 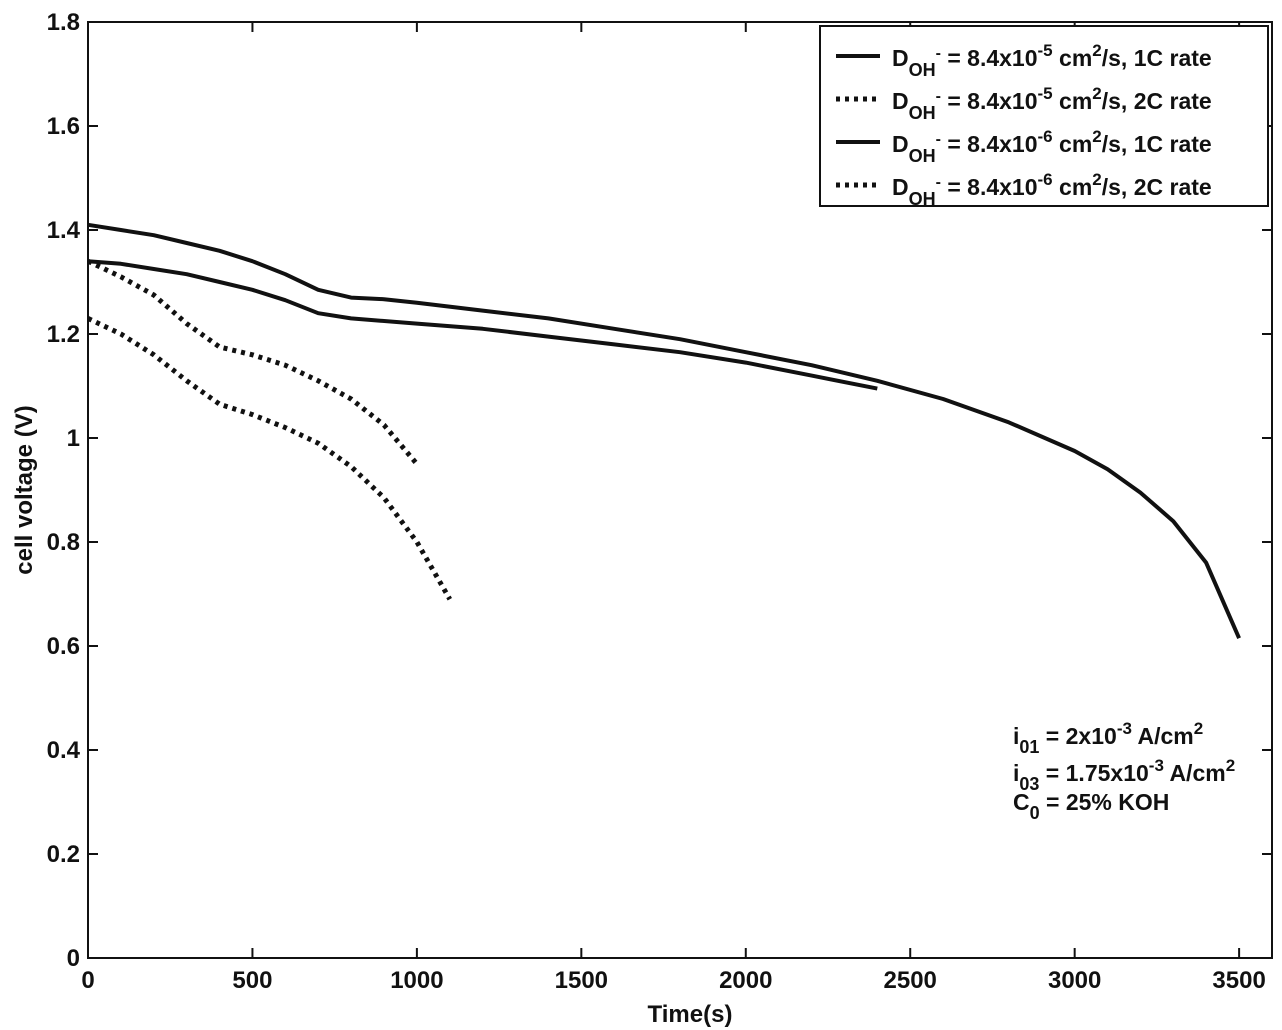 I want to click on legend-entry-3: DOH- = 8.4x10-6 cm2/s, 1C rate, so click(x=1052, y=146).